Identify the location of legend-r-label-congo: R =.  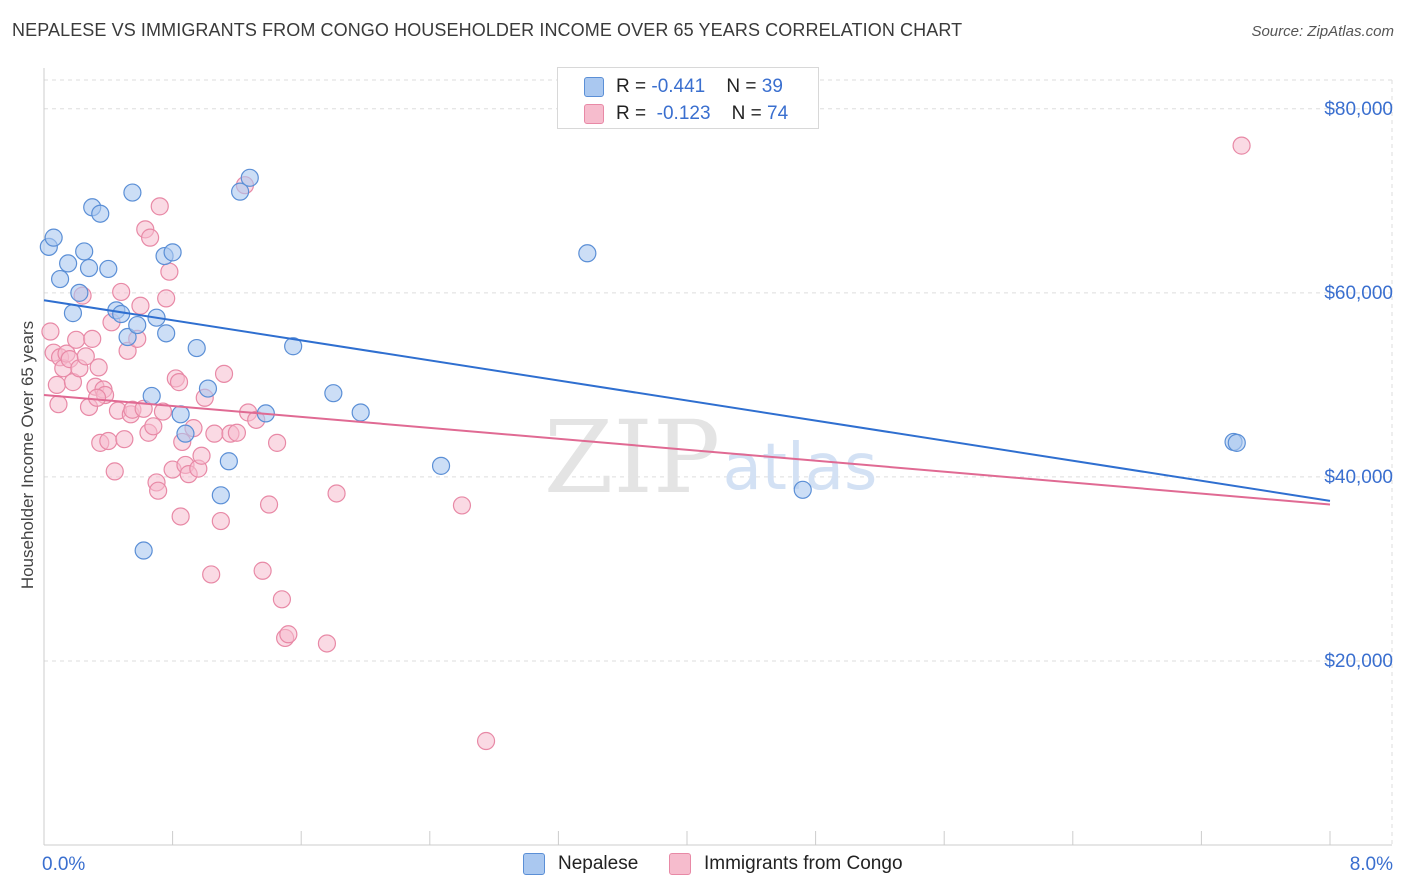
(634, 113).